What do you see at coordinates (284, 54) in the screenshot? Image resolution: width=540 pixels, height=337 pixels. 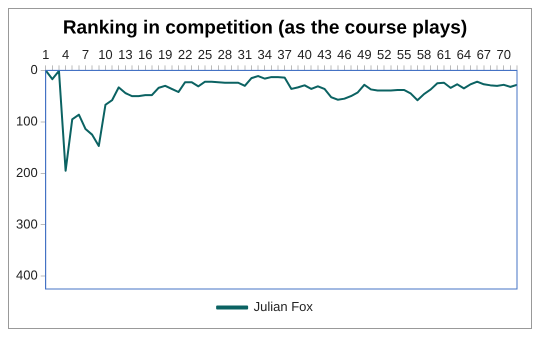 I see `x-tick-label: 37` at bounding box center [284, 54].